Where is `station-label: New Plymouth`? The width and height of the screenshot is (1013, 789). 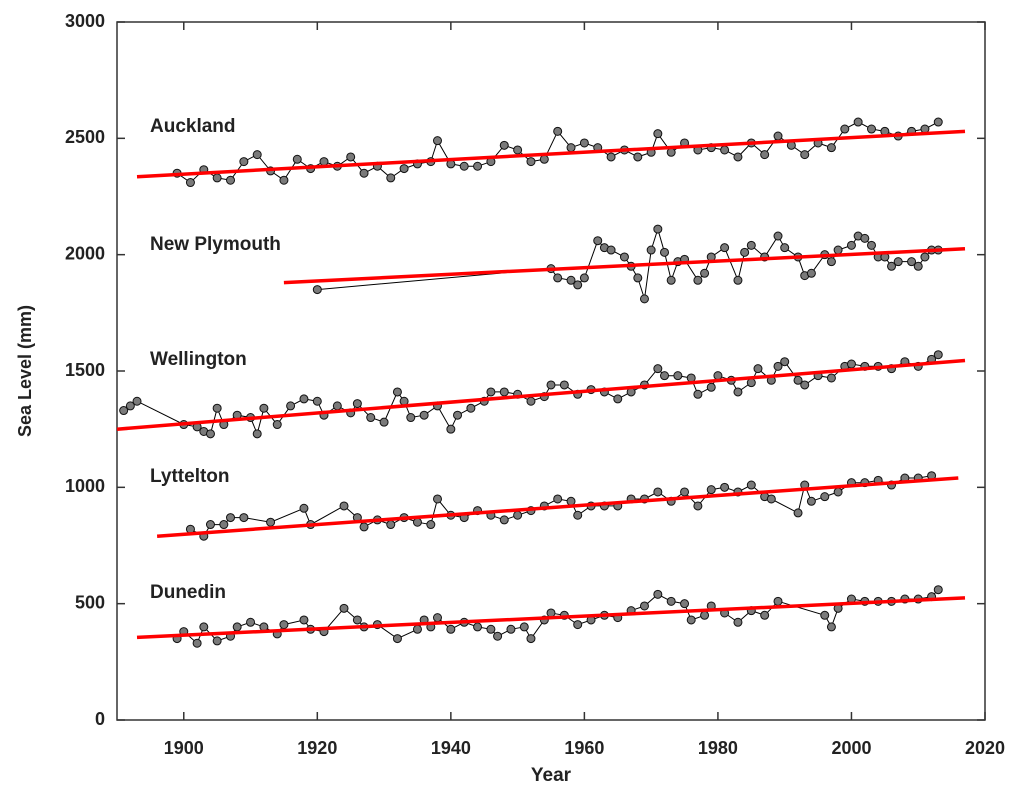 station-label: New Plymouth is located at coordinates (215, 244).